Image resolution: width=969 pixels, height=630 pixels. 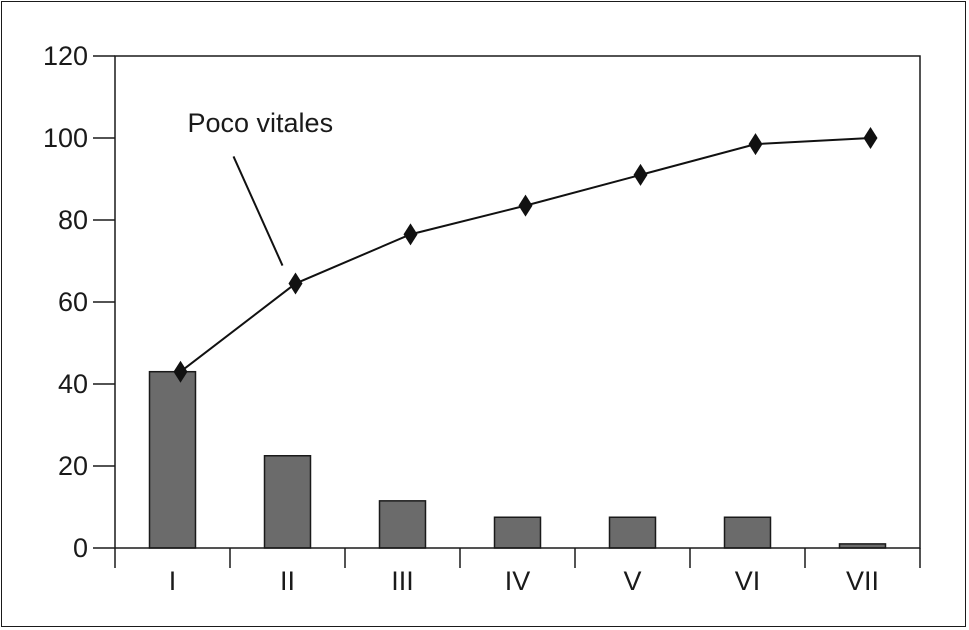 I want to click on marker-V, so click(x=640, y=174).